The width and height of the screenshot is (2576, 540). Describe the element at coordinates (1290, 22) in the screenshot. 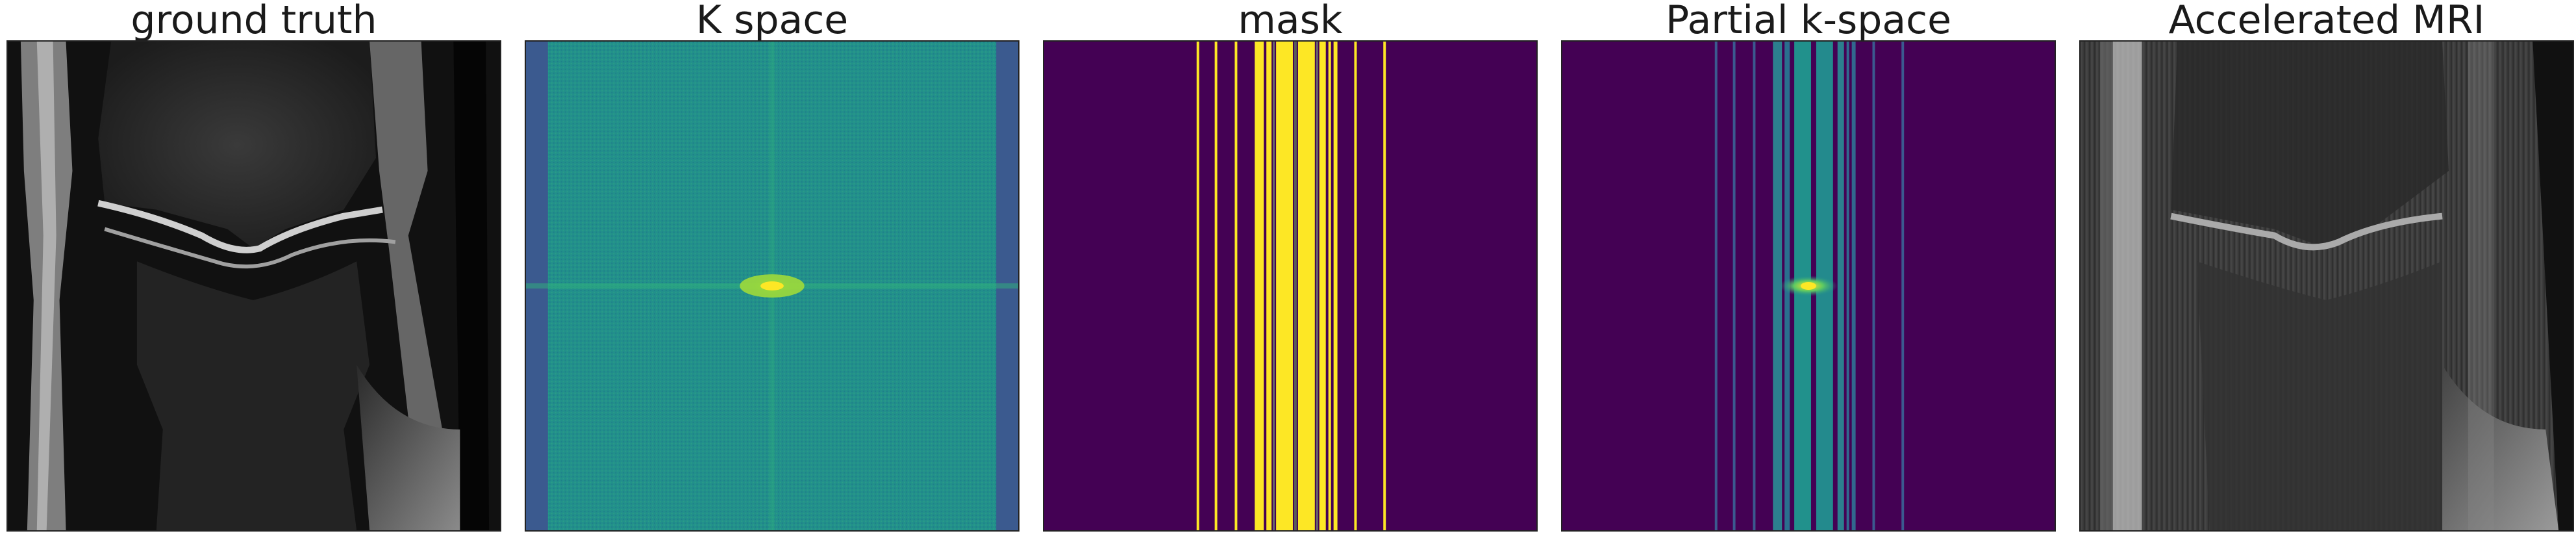

I see `mask-title: mask` at that location.